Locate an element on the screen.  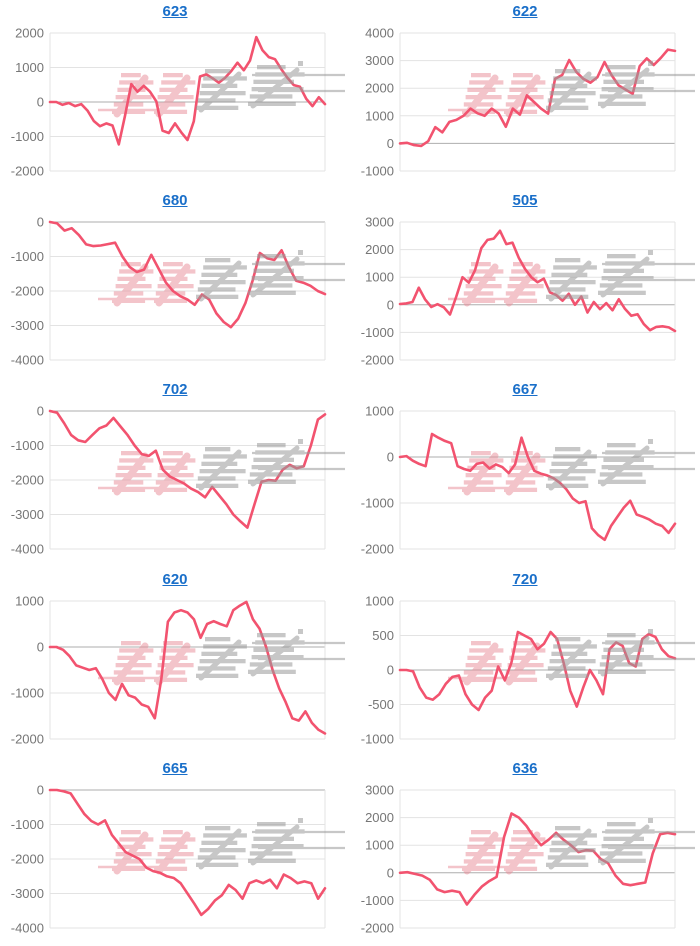
line-chart: 1000 500 0 -500 -1000 is located at coordinates (528, 670).